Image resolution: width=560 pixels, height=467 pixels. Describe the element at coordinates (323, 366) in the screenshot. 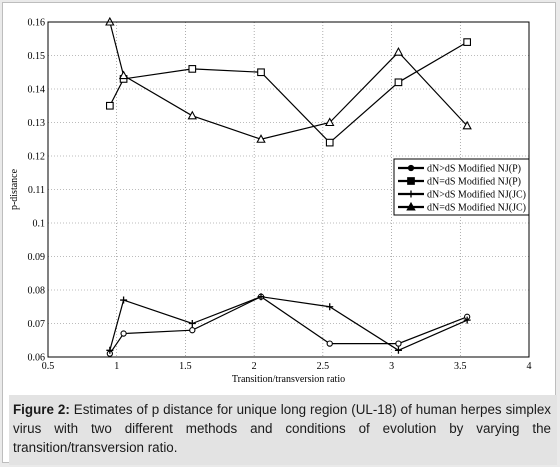

I see `x-tick-label: 2.5` at that location.